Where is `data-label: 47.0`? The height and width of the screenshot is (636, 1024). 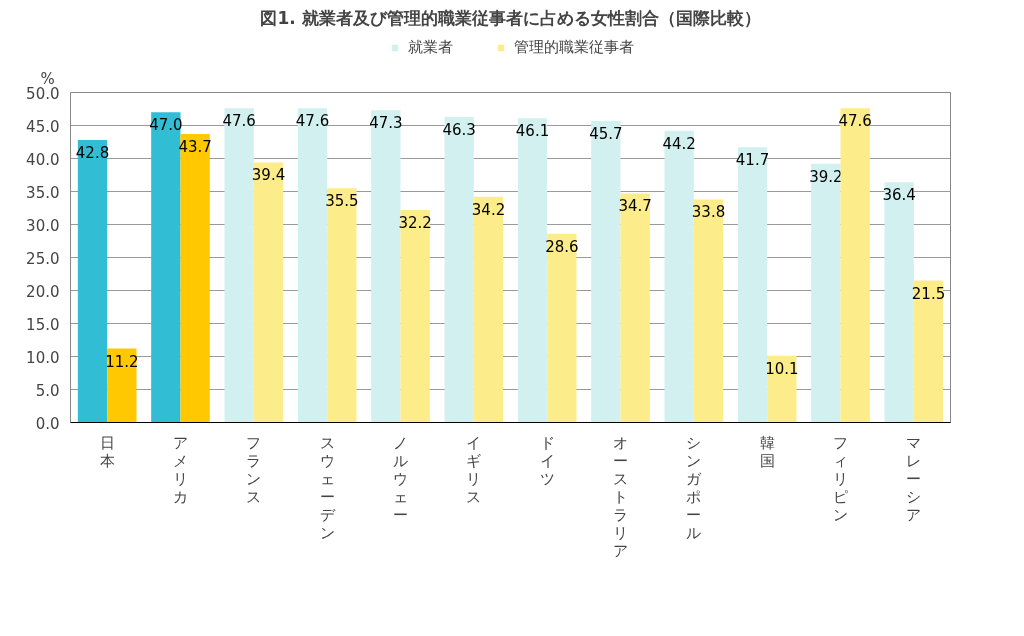 data-label: 47.0 is located at coordinates (166, 125).